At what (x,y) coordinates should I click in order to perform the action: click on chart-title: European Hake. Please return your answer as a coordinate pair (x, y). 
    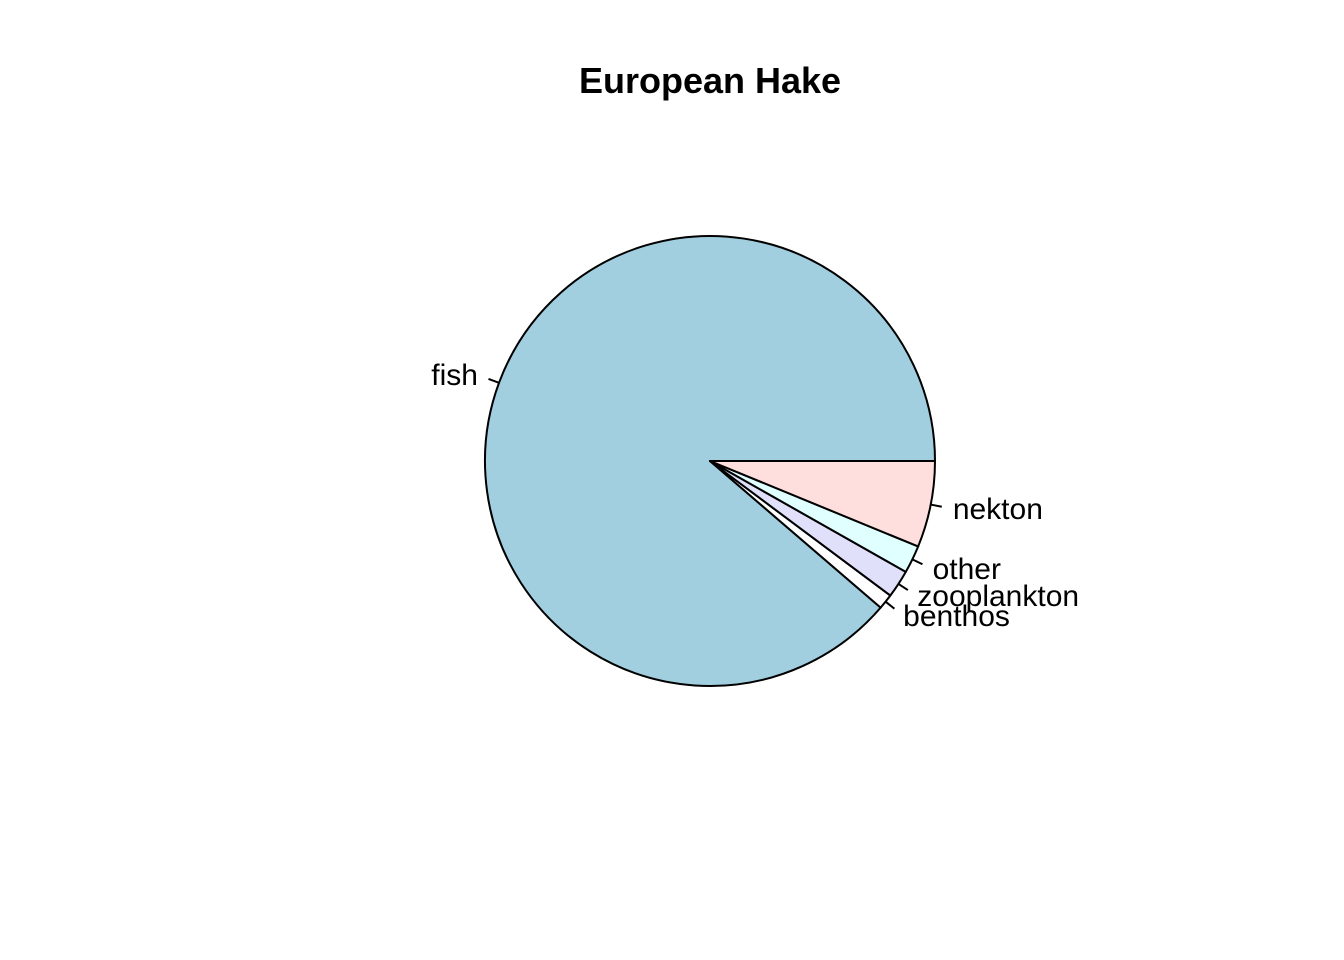
    Looking at the image, I should click on (710, 80).